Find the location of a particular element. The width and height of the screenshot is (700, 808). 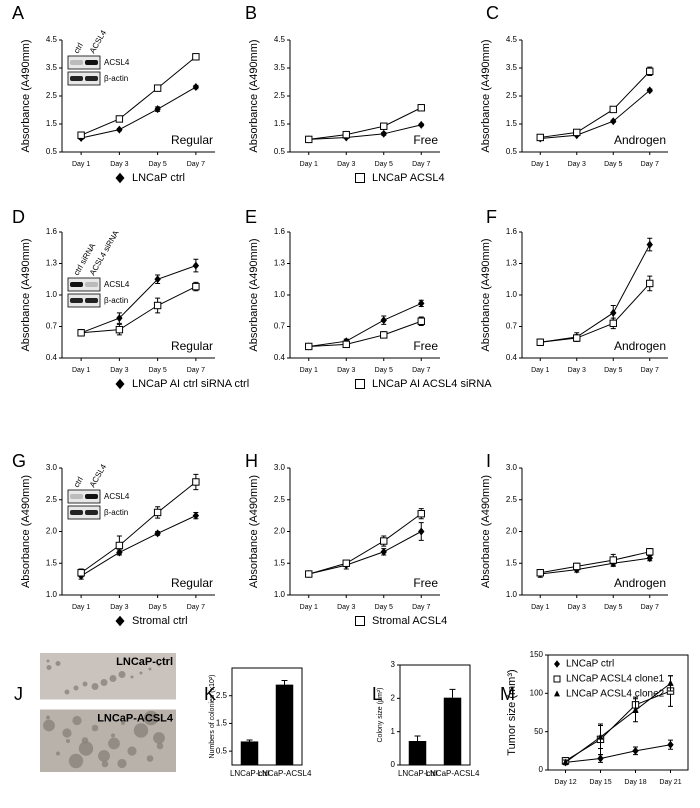

y-tick-label: 3.5 is located at coordinates (280, 67).